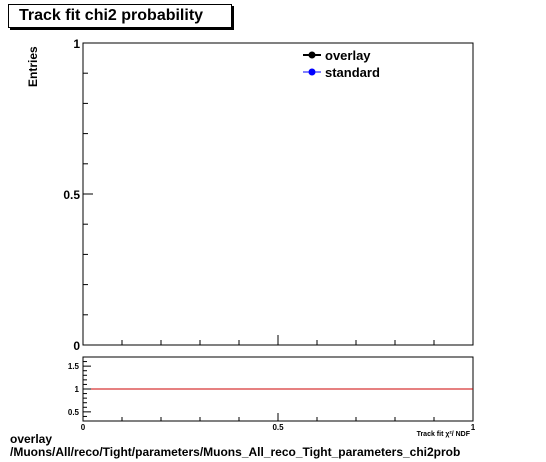 The image size is (546, 462). Describe the element at coordinates (83, 427) in the screenshot. I see `ratio-x-tick-label: 0` at that location.